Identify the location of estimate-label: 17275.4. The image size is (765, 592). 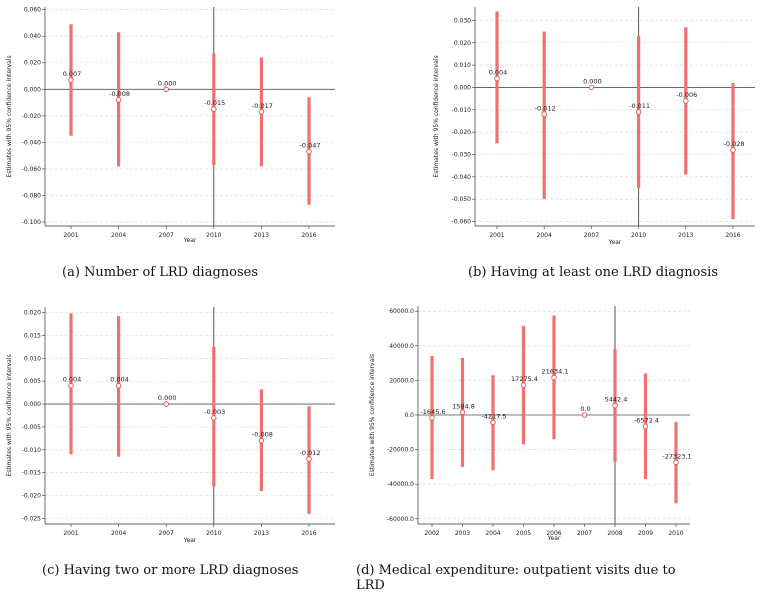
(524, 379).